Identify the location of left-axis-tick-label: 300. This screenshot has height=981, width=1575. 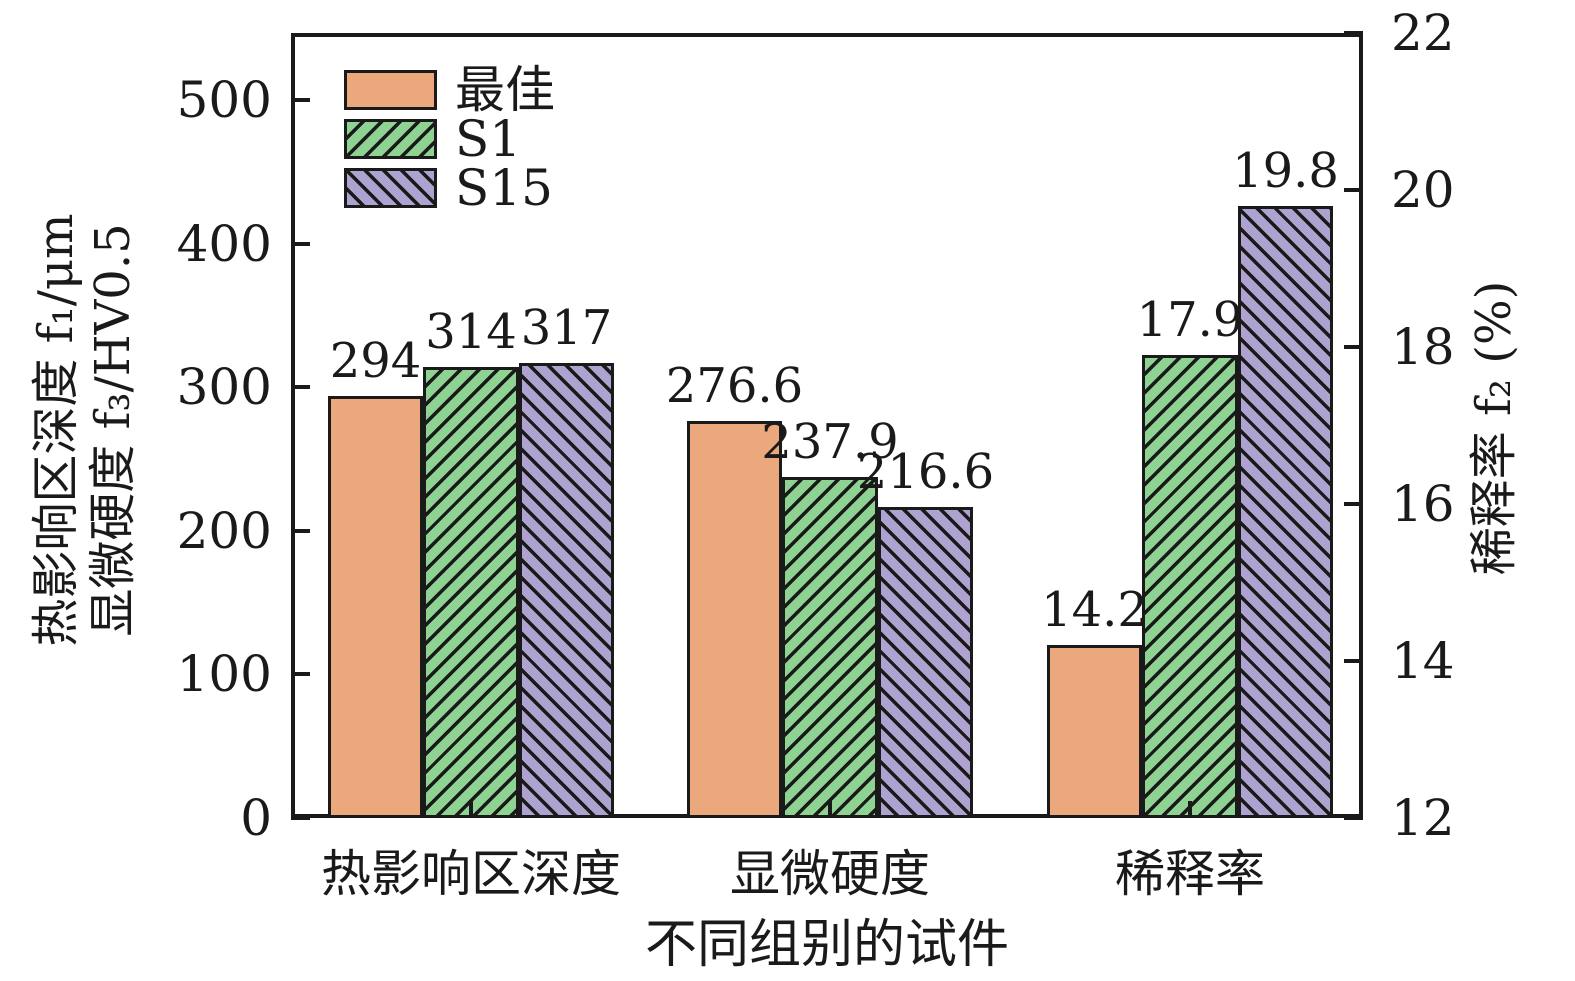
(224, 387).